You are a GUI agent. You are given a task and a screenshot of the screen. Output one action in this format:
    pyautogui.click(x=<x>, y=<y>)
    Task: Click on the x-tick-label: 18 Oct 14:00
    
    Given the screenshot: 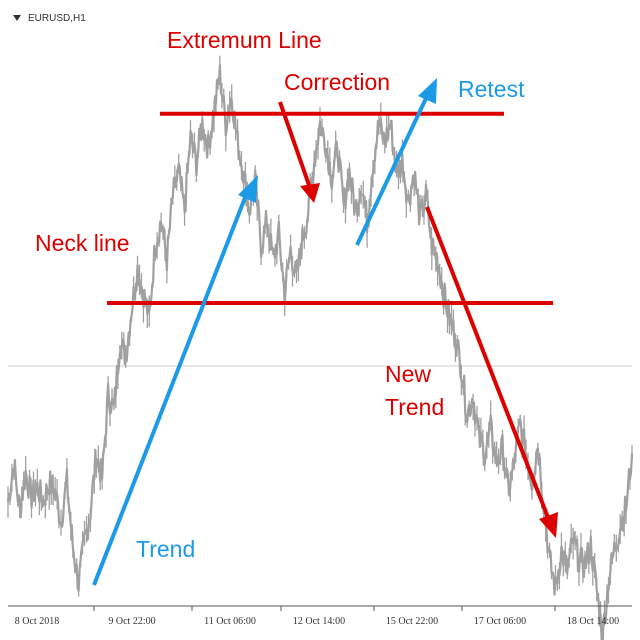 What is the action you would take?
    pyautogui.click(x=593, y=621)
    